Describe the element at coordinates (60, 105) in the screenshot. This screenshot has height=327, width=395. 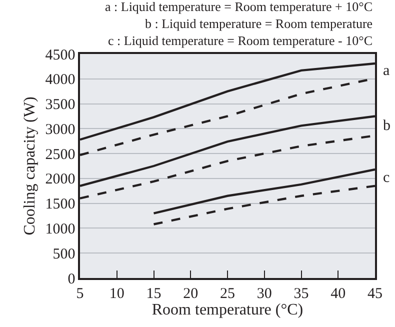
I see `y-tick-label: 3500` at that location.